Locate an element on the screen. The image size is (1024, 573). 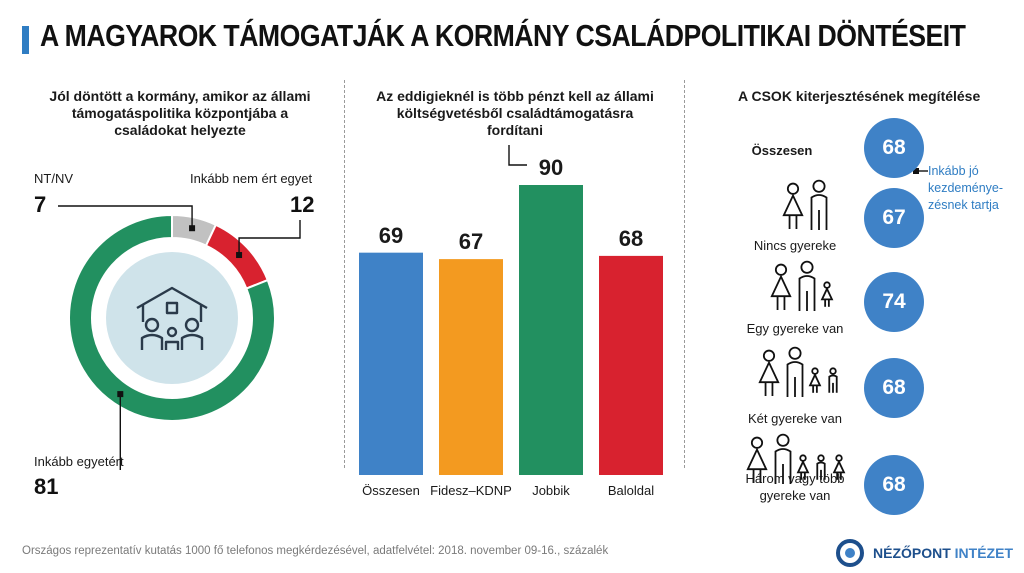
donut-center is located at coordinates (172, 318).